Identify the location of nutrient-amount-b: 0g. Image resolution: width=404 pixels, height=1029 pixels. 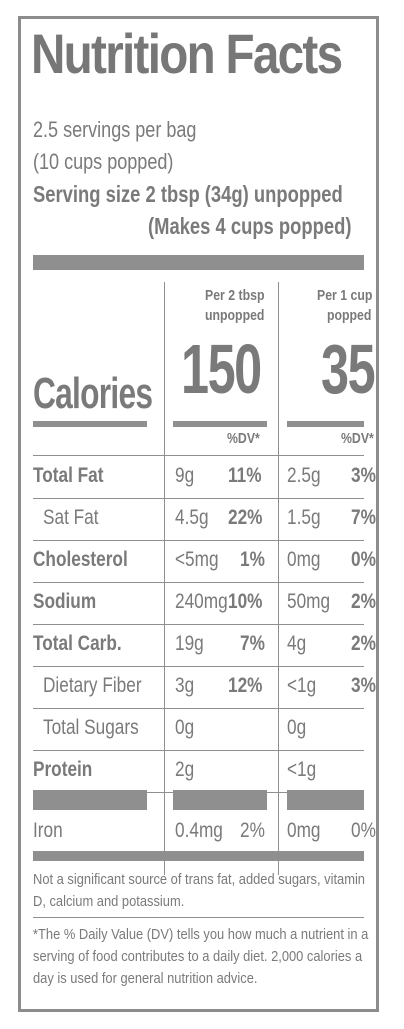
(297, 727).